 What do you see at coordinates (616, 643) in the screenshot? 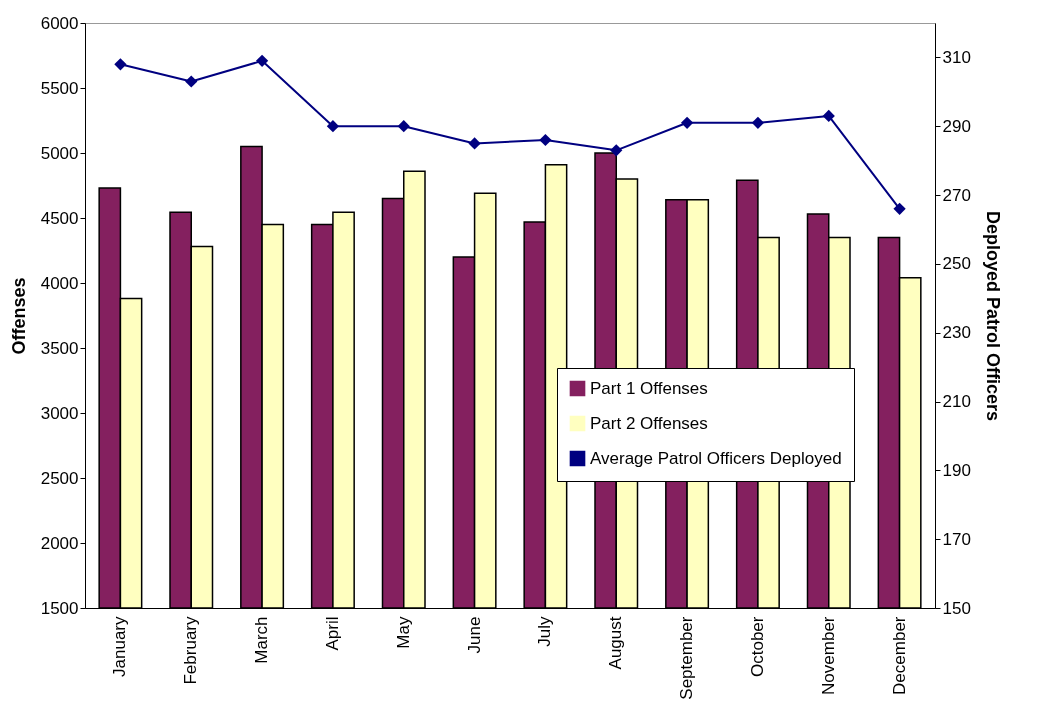
I see `x-tick-label: August` at bounding box center [616, 643].